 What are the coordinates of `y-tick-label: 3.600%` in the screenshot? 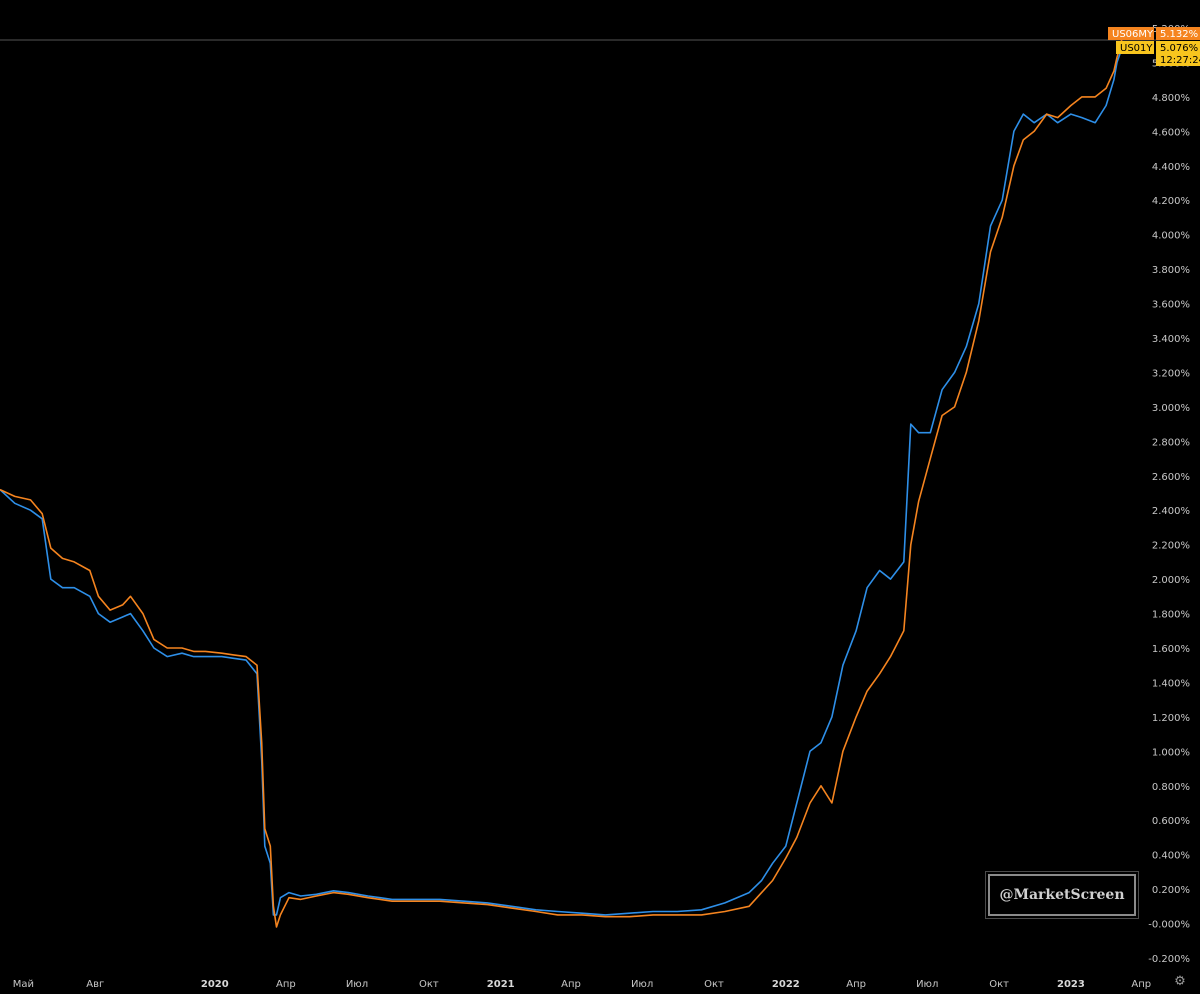 It's located at (1171, 305).